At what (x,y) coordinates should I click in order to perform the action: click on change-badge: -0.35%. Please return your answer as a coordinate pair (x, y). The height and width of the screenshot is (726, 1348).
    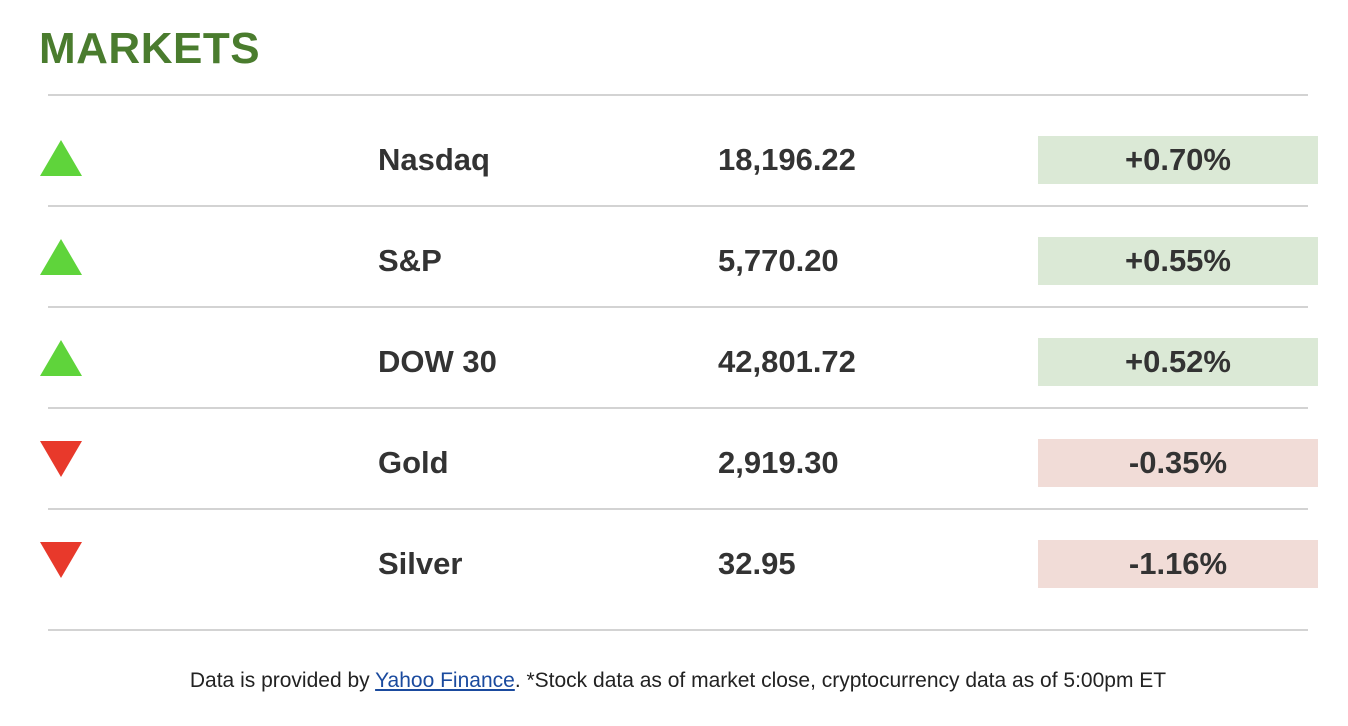
    Looking at the image, I should click on (1178, 463).